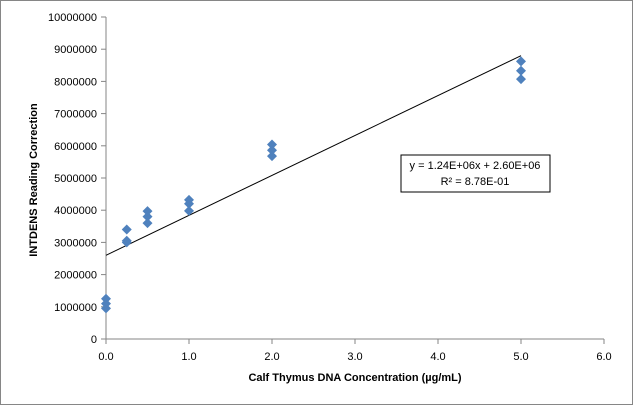 The width and height of the screenshot is (633, 405). What do you see at coordinates (75, 308) in the screenshot?
I see `y-tick-label: 1000000` at bounding box center [75, 308].